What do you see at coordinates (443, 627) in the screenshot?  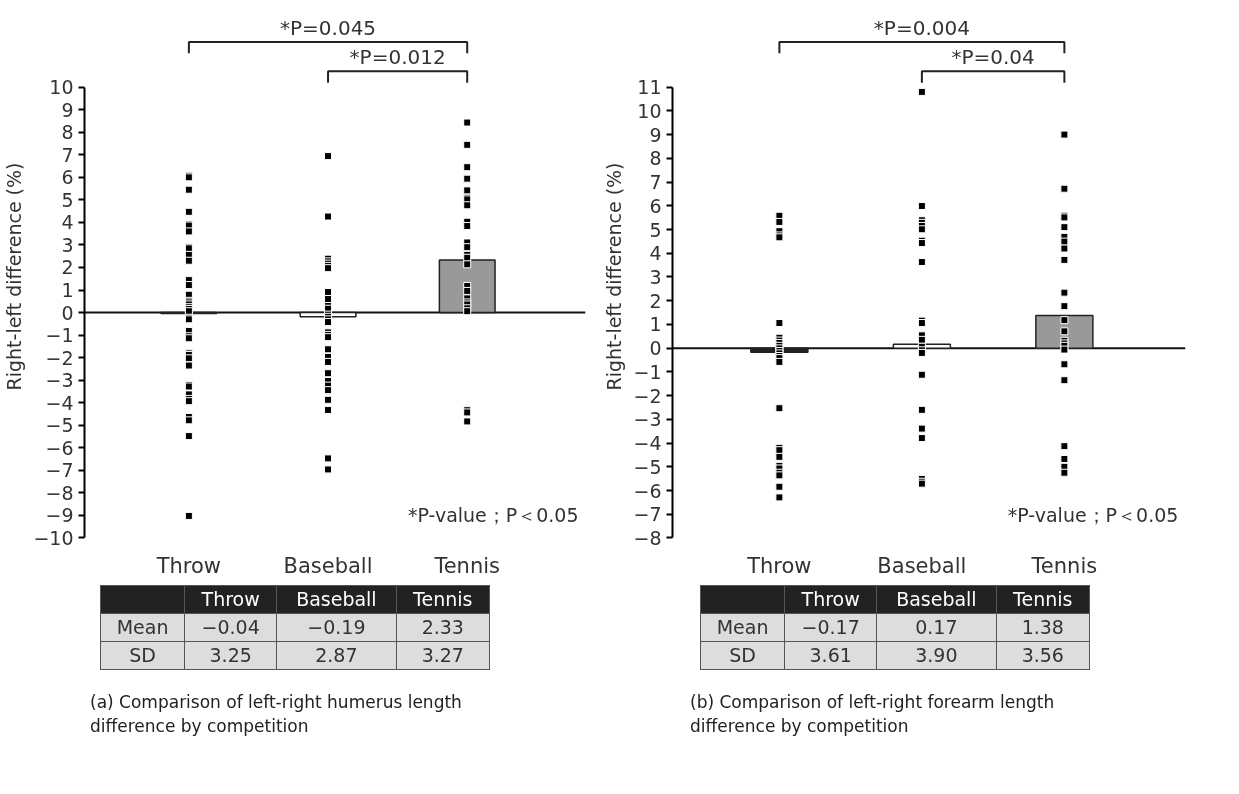 I see `data-label: 2.33` at bounding box center [443, 627].